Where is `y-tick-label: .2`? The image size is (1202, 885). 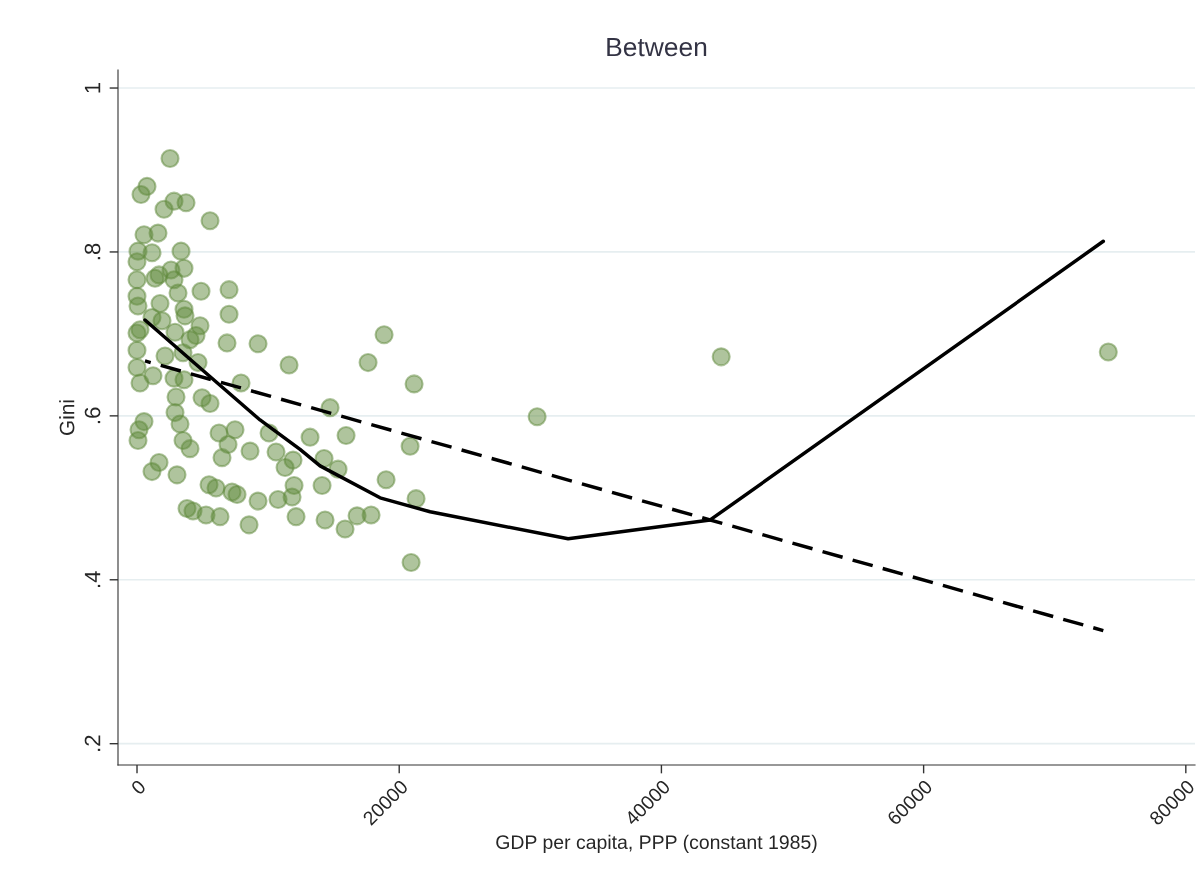 y-tick-label: .2 is located at coordinates (92, 743).